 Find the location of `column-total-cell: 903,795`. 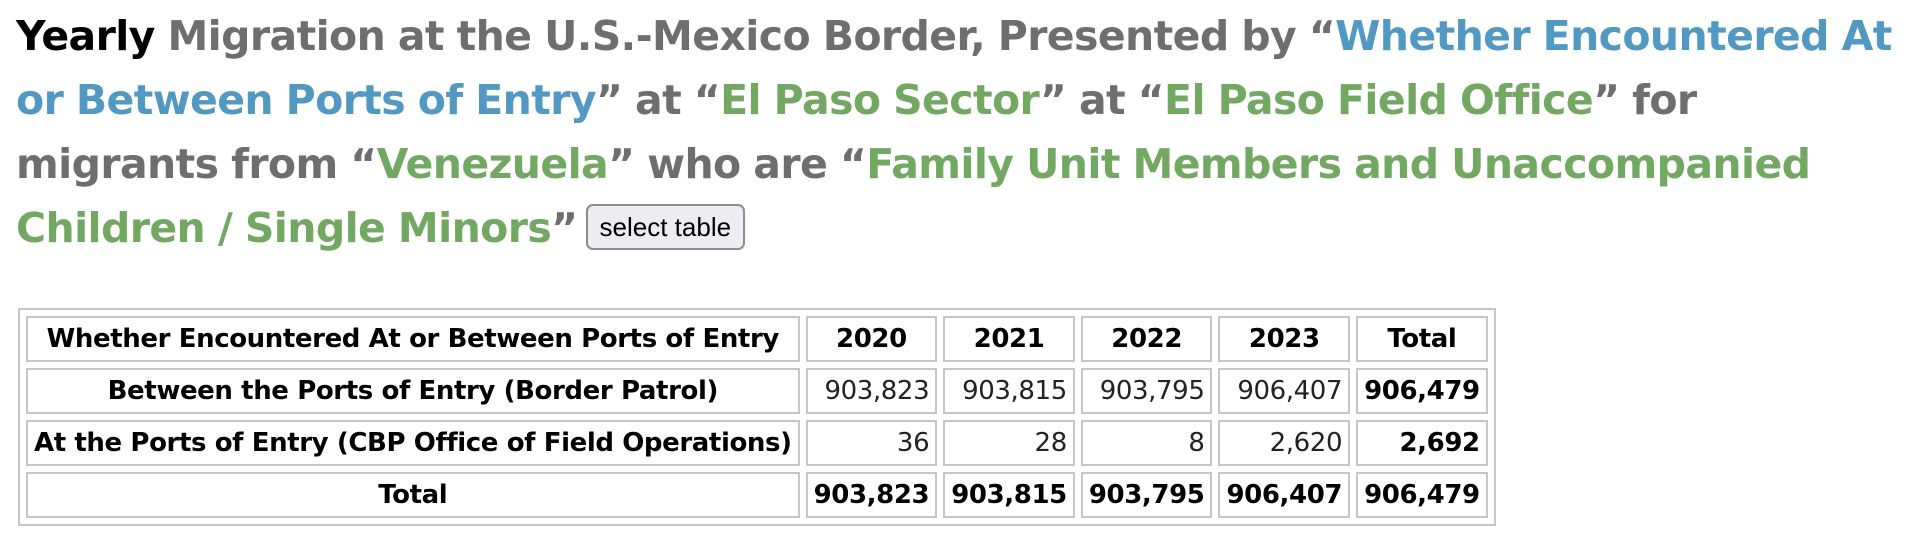

column-total-cell: 903,795 is located at coordinates (1146, 495).